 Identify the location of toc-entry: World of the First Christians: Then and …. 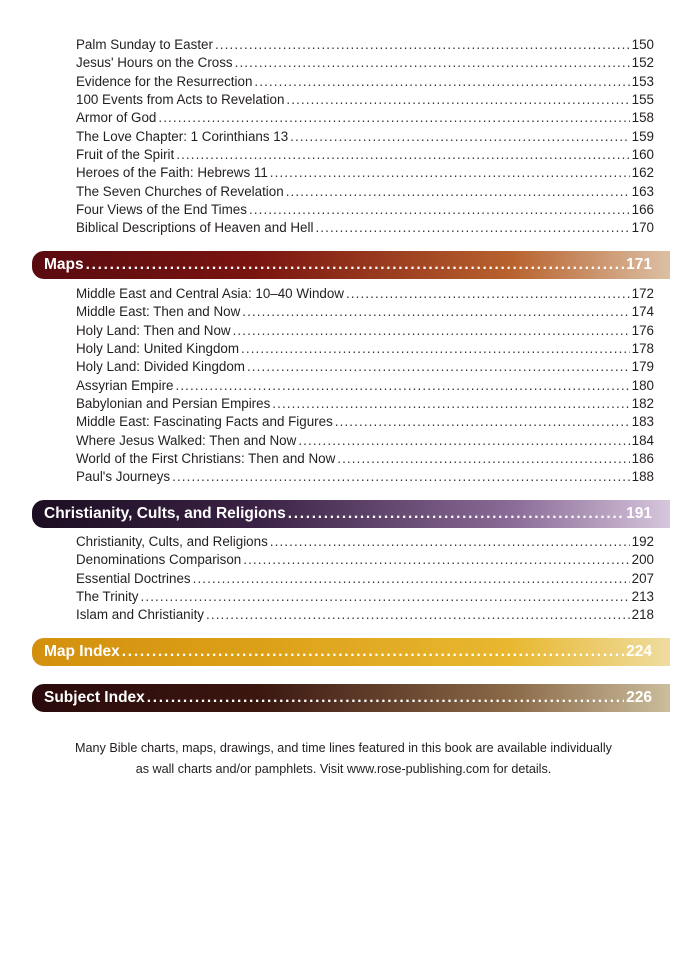
(365, 460).